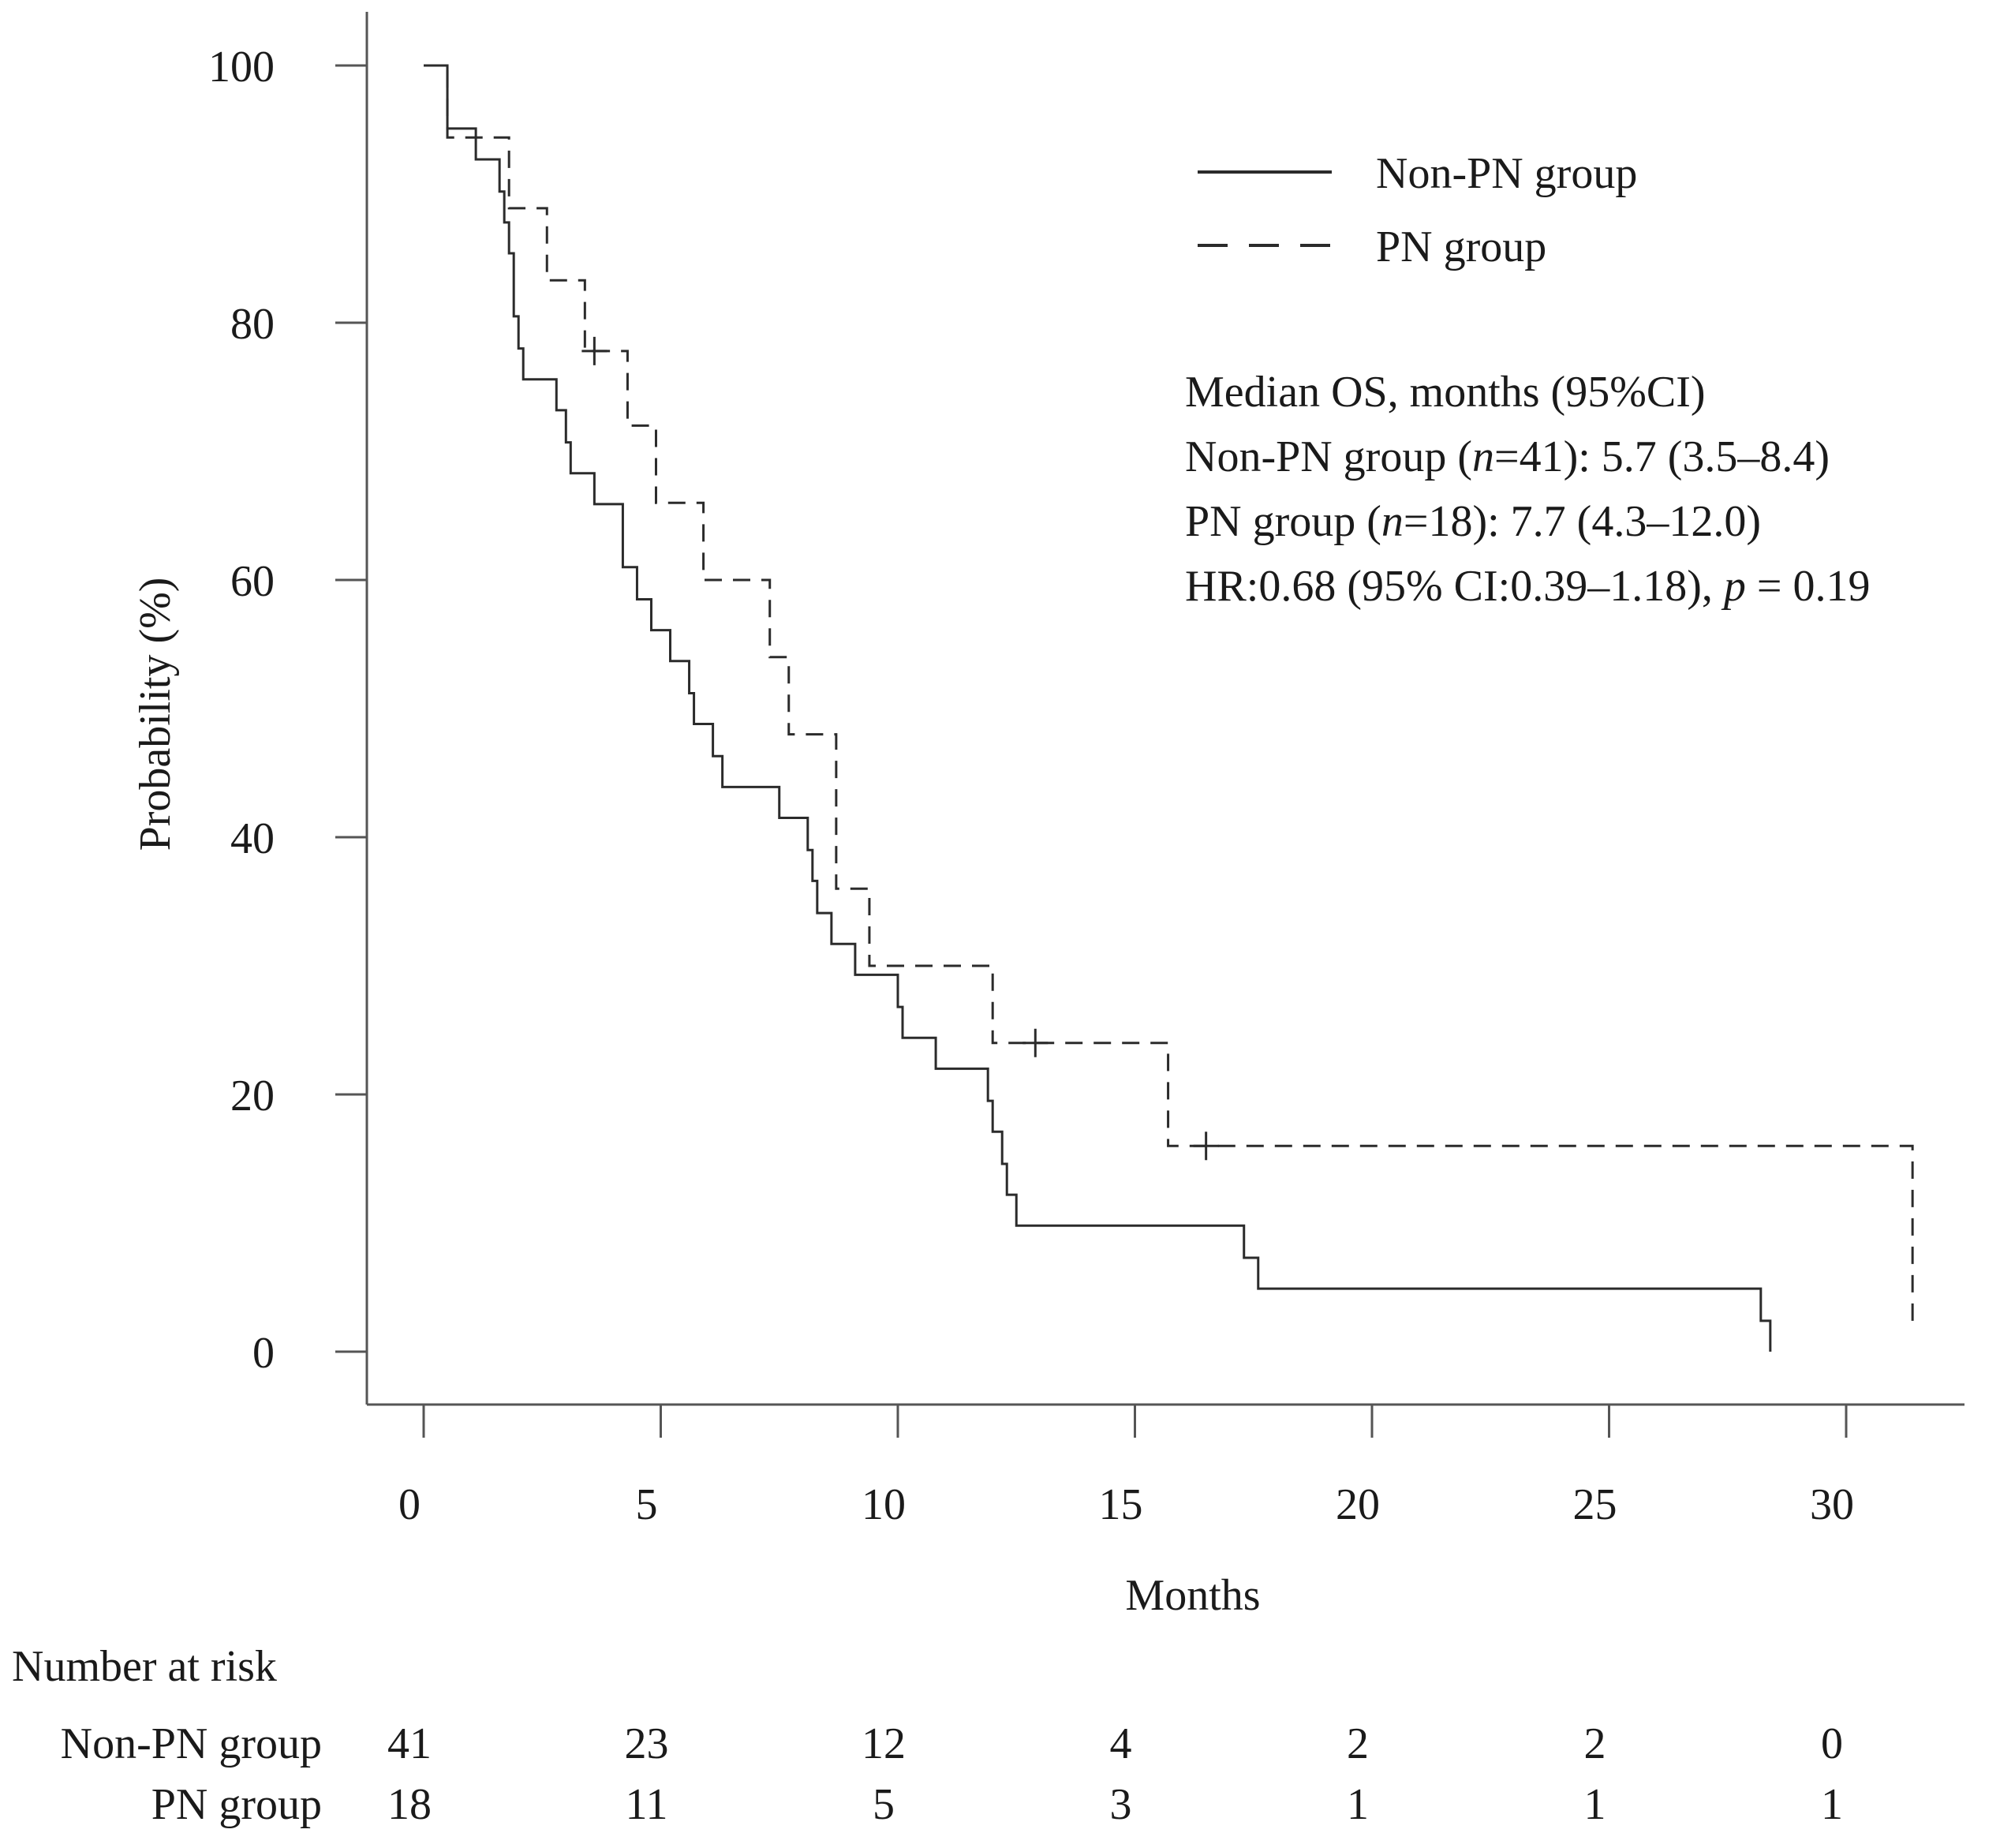 The height and width of the screenshot is (1848, 2000). I want to click on legend: Non-PN group PN group, so click(1418, 210).